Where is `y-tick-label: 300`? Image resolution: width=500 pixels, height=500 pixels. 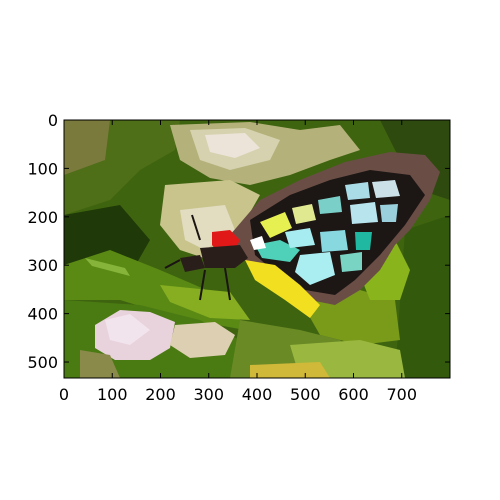
y-tick-label: 300 is located at coordinates (42, 265).